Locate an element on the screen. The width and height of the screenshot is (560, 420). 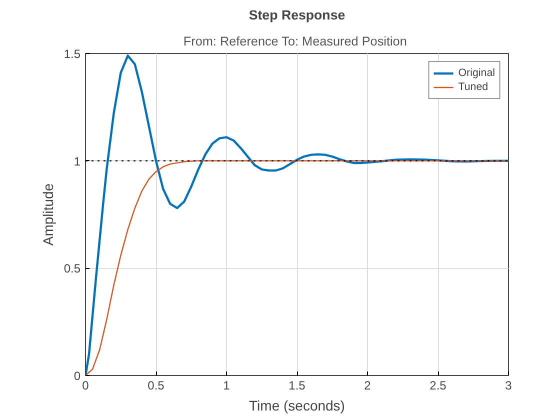
x-tick-label: 0.5 is located at coordinates (156, 385).